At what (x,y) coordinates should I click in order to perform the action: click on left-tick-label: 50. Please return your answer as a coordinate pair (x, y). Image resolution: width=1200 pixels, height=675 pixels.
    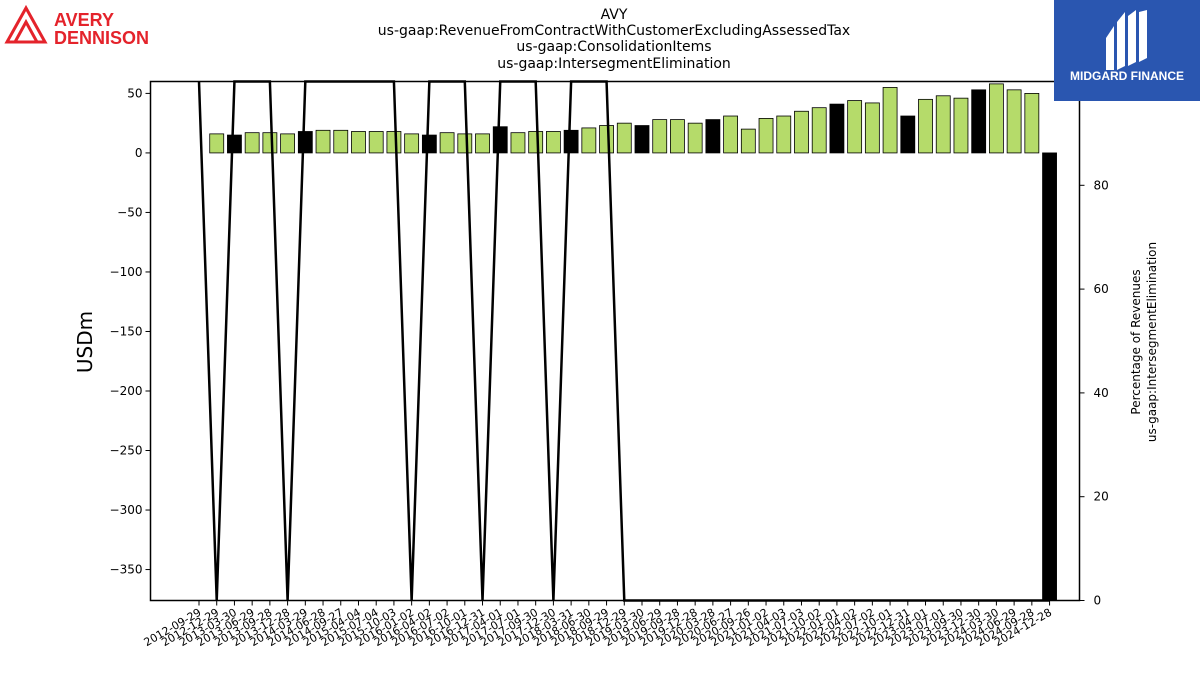
    Looking at the image, I should click on (134, 93).